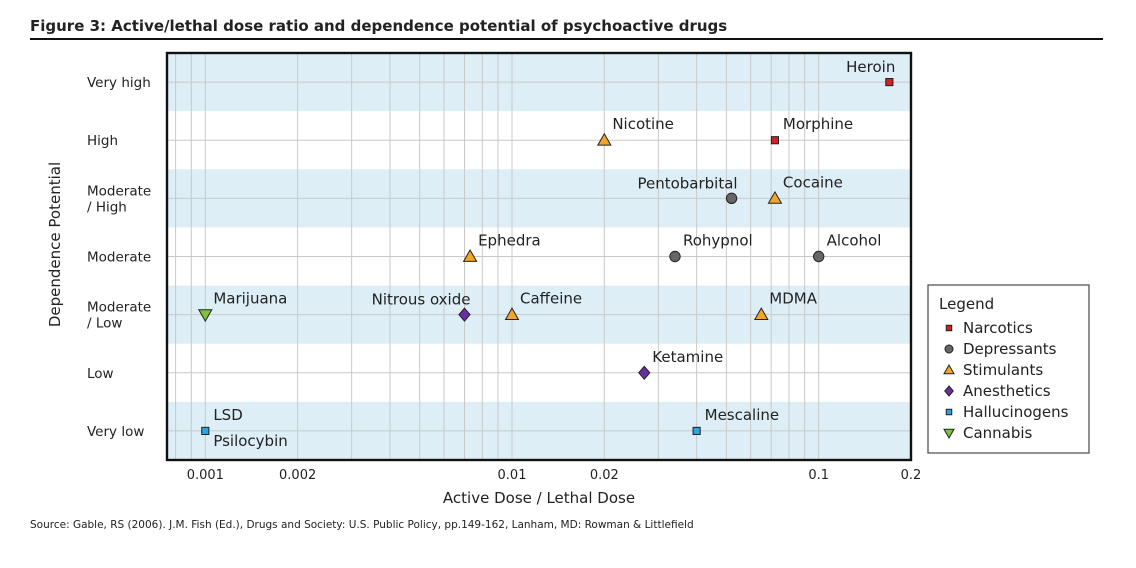 This screenshot has height=568, width=1136. I want to click on point-label-lsd: LSD, so click(227, 415).